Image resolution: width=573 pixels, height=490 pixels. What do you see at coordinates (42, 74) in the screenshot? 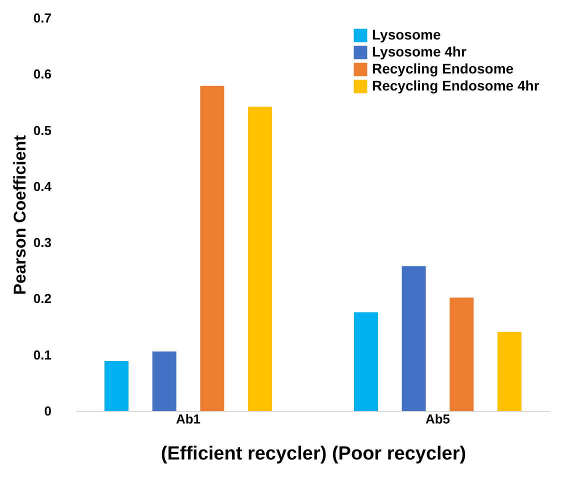
I see `y-tick-label: 0.6` at bounding box center [42, 74].